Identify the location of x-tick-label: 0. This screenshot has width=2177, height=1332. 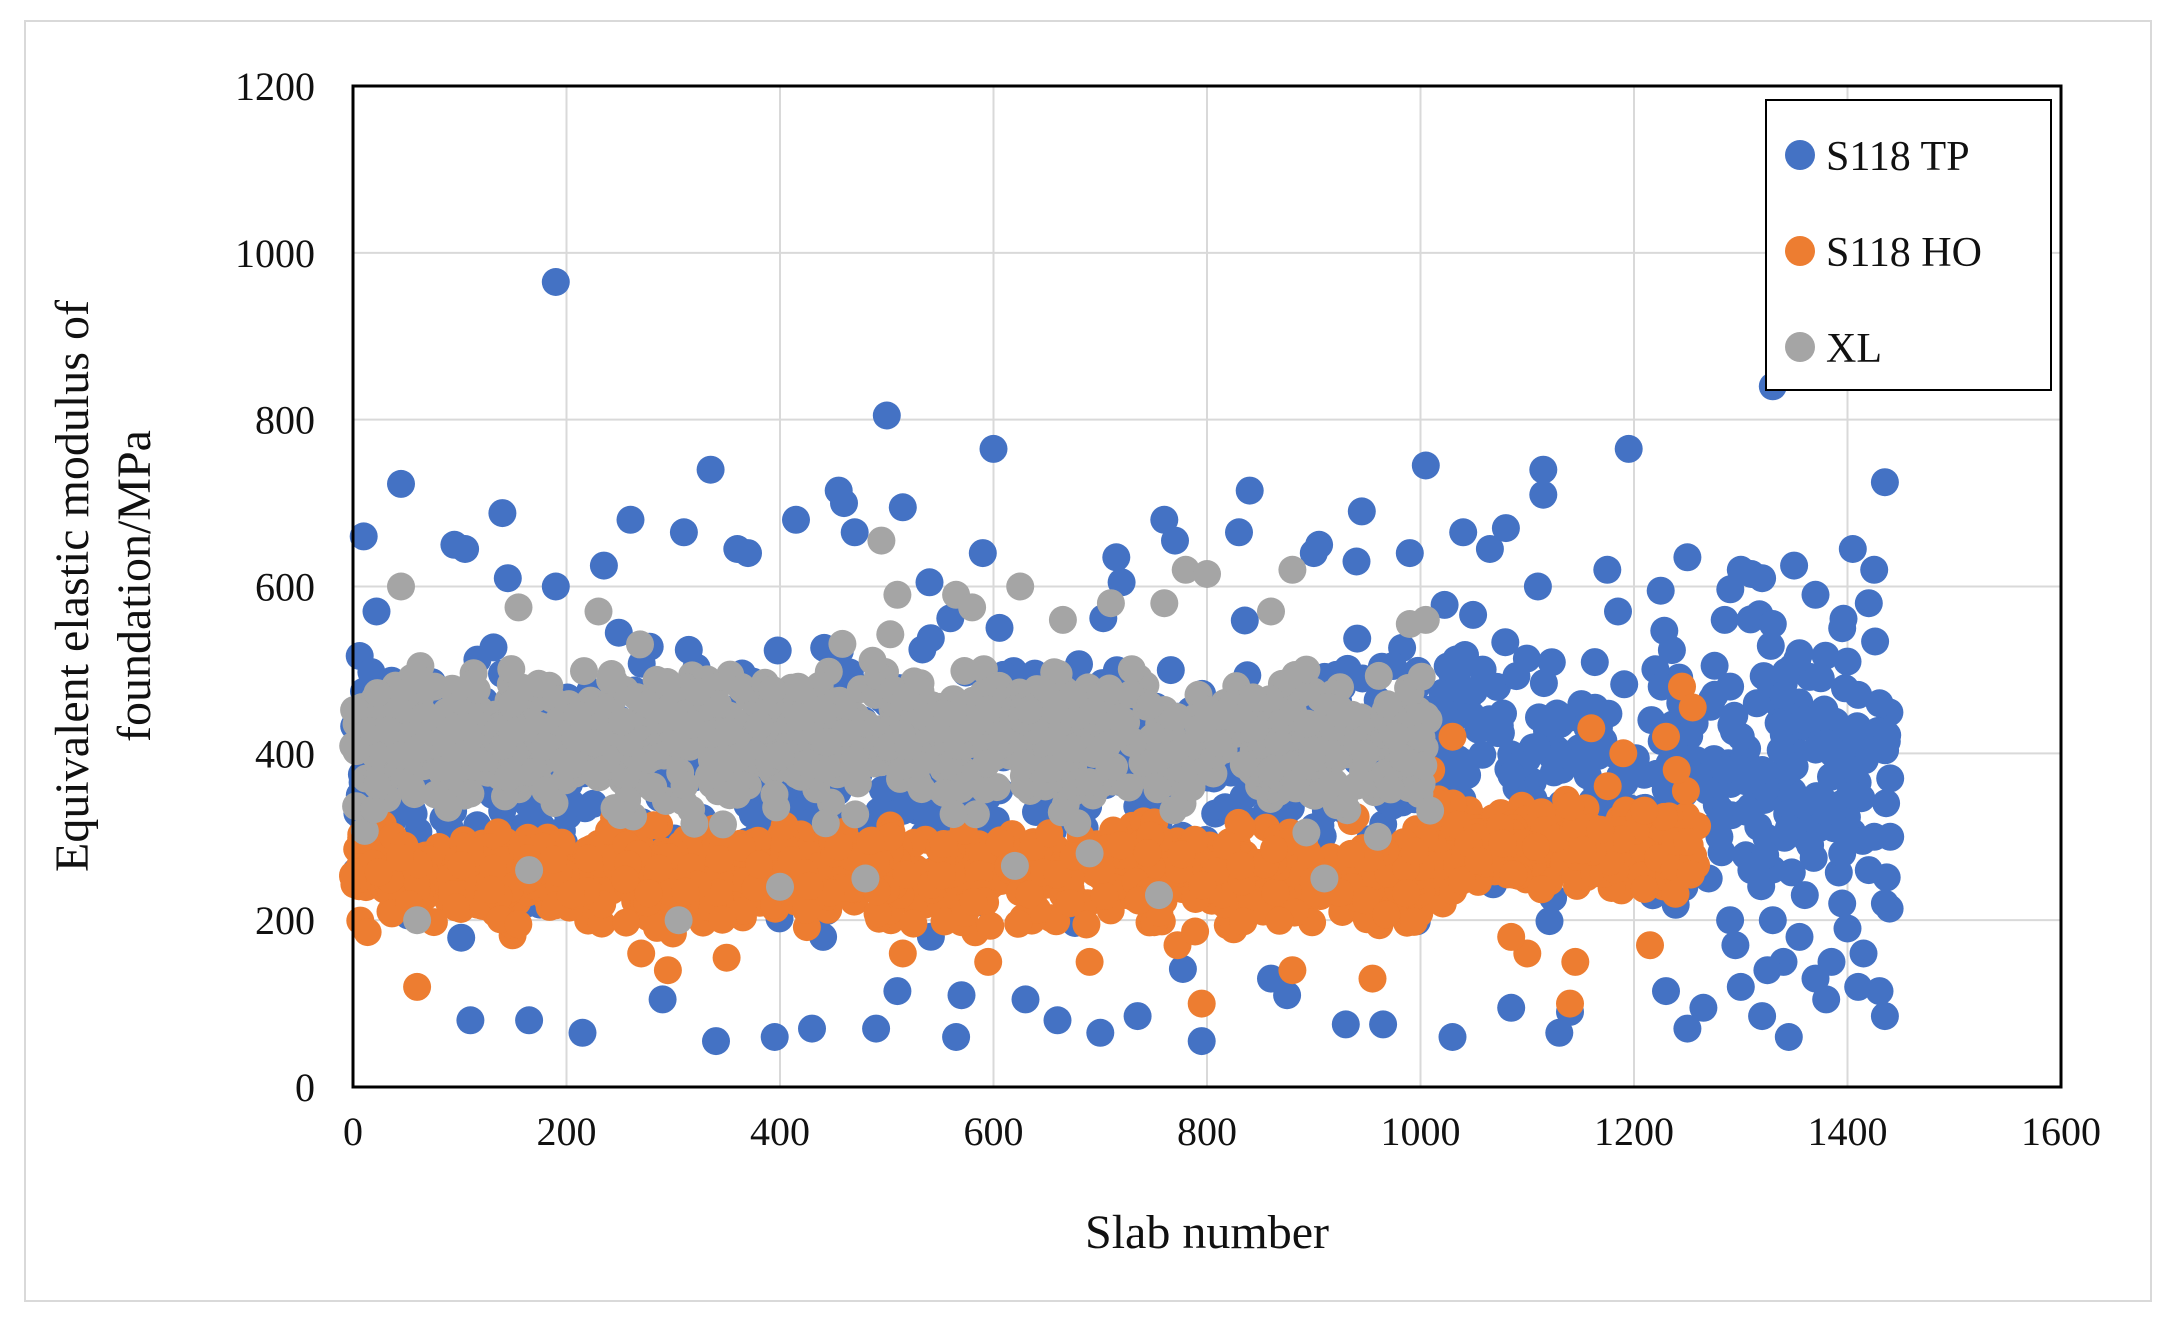
(353, 1131).